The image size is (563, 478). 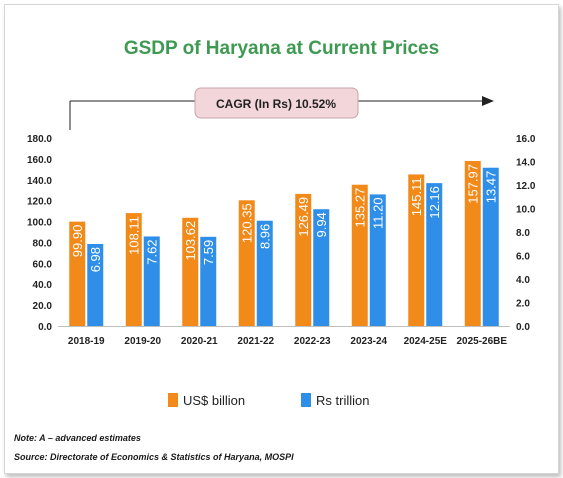 I want to click on x-tick-label: 2025-26BE, so click(x=481, y=341).